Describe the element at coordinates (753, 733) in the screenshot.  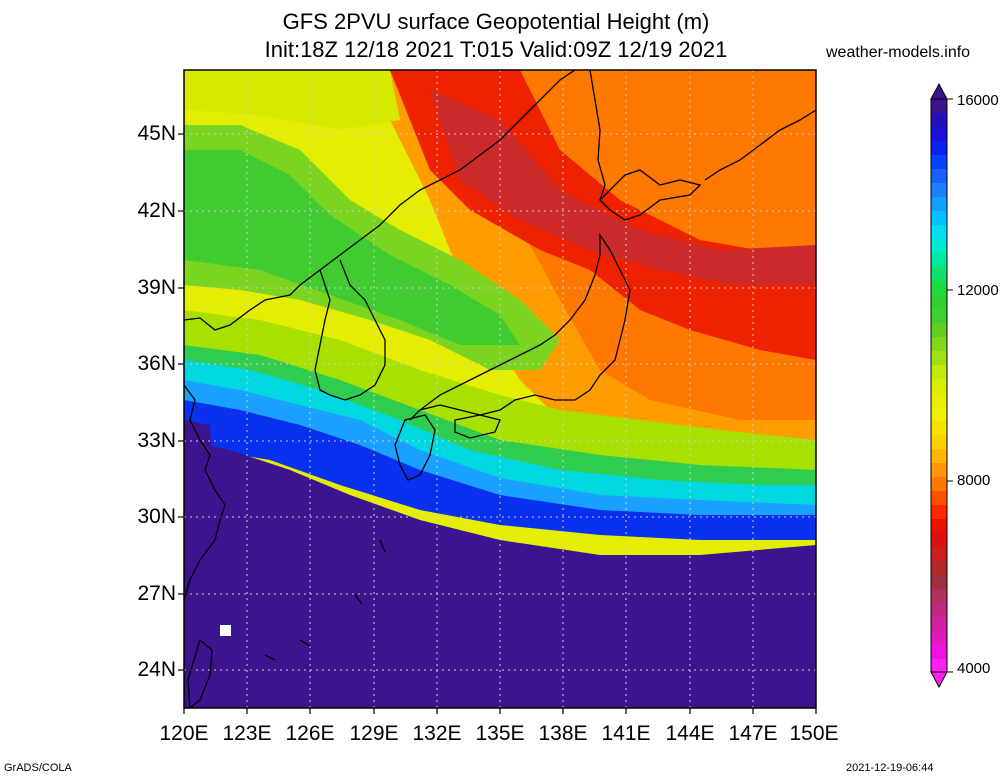
I see `lon-label: 147E` at that location.